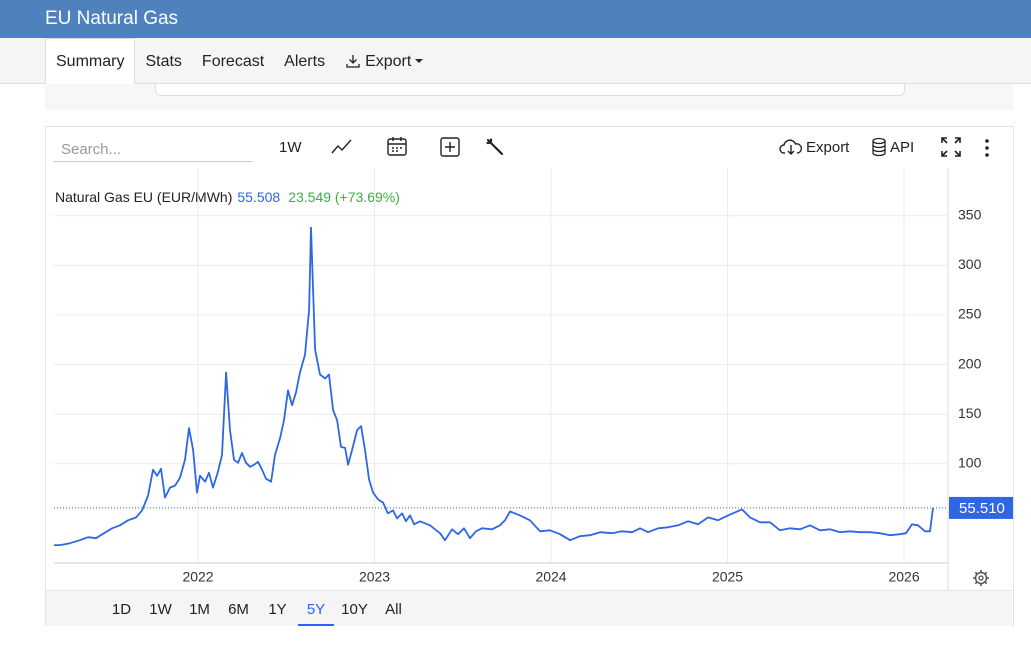  Describe the element at coordinates (970, 413) in the screenshot. I see `y-tick-label: 150` at that location.